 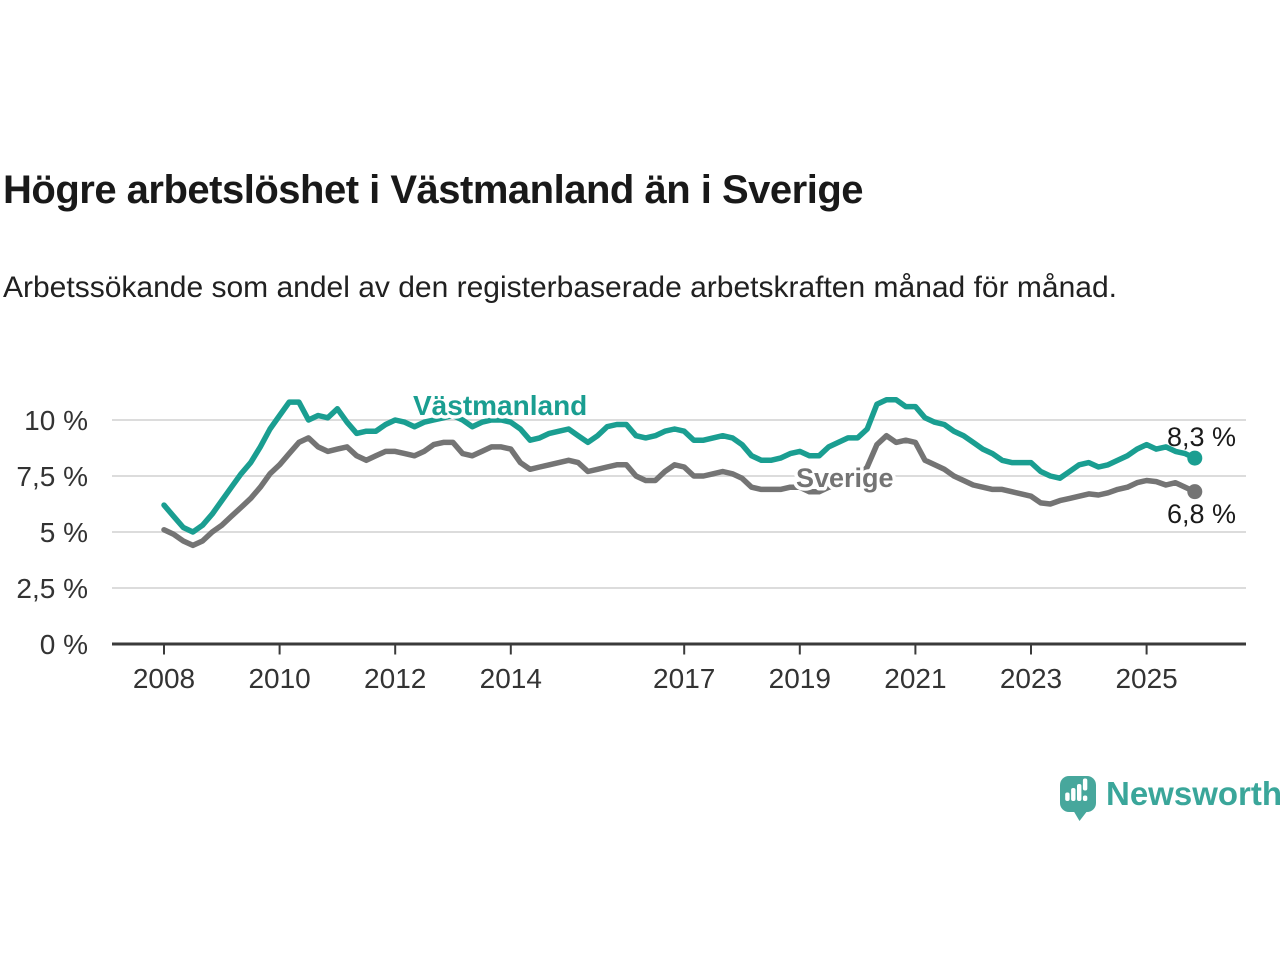 What do you see at coordinates (1201, 437) in the screenshot?
I see `series-end-label-västmanland: 8,3 %` at bounding box center [1201, 437].